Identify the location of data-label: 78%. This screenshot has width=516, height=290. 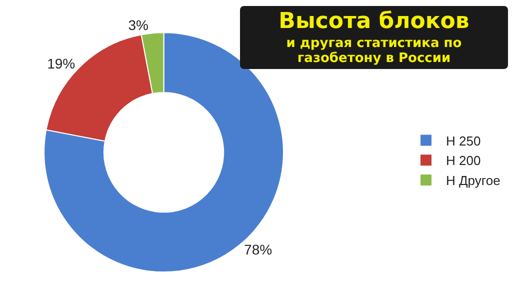
(258, 249).